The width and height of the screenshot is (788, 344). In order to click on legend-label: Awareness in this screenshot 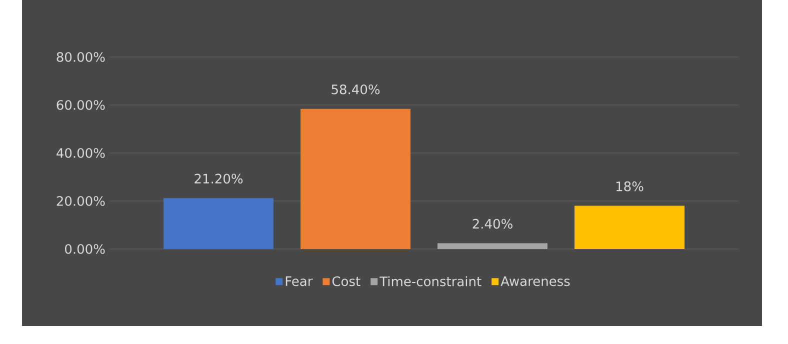, I will do `click(535, 281)`.